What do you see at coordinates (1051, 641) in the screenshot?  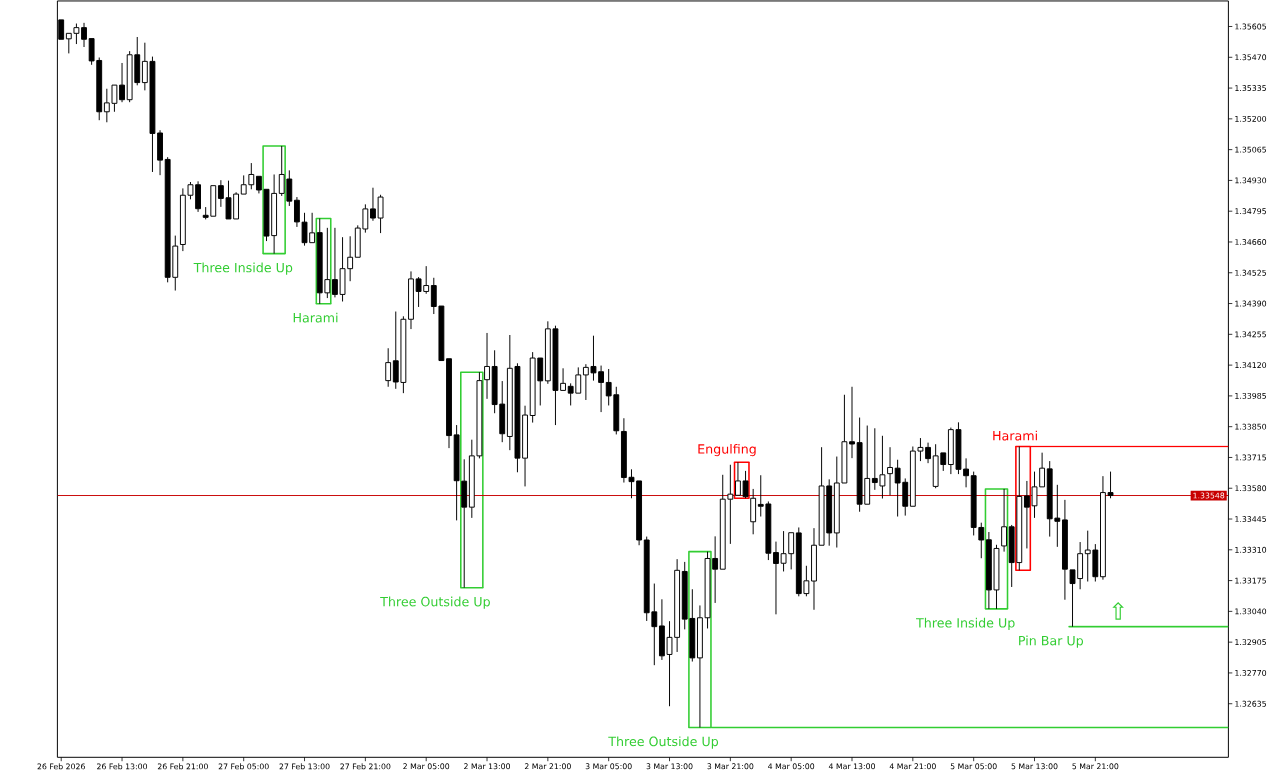 I see `series-label: Pin Bar Up` at bounding box center [1051, 641].